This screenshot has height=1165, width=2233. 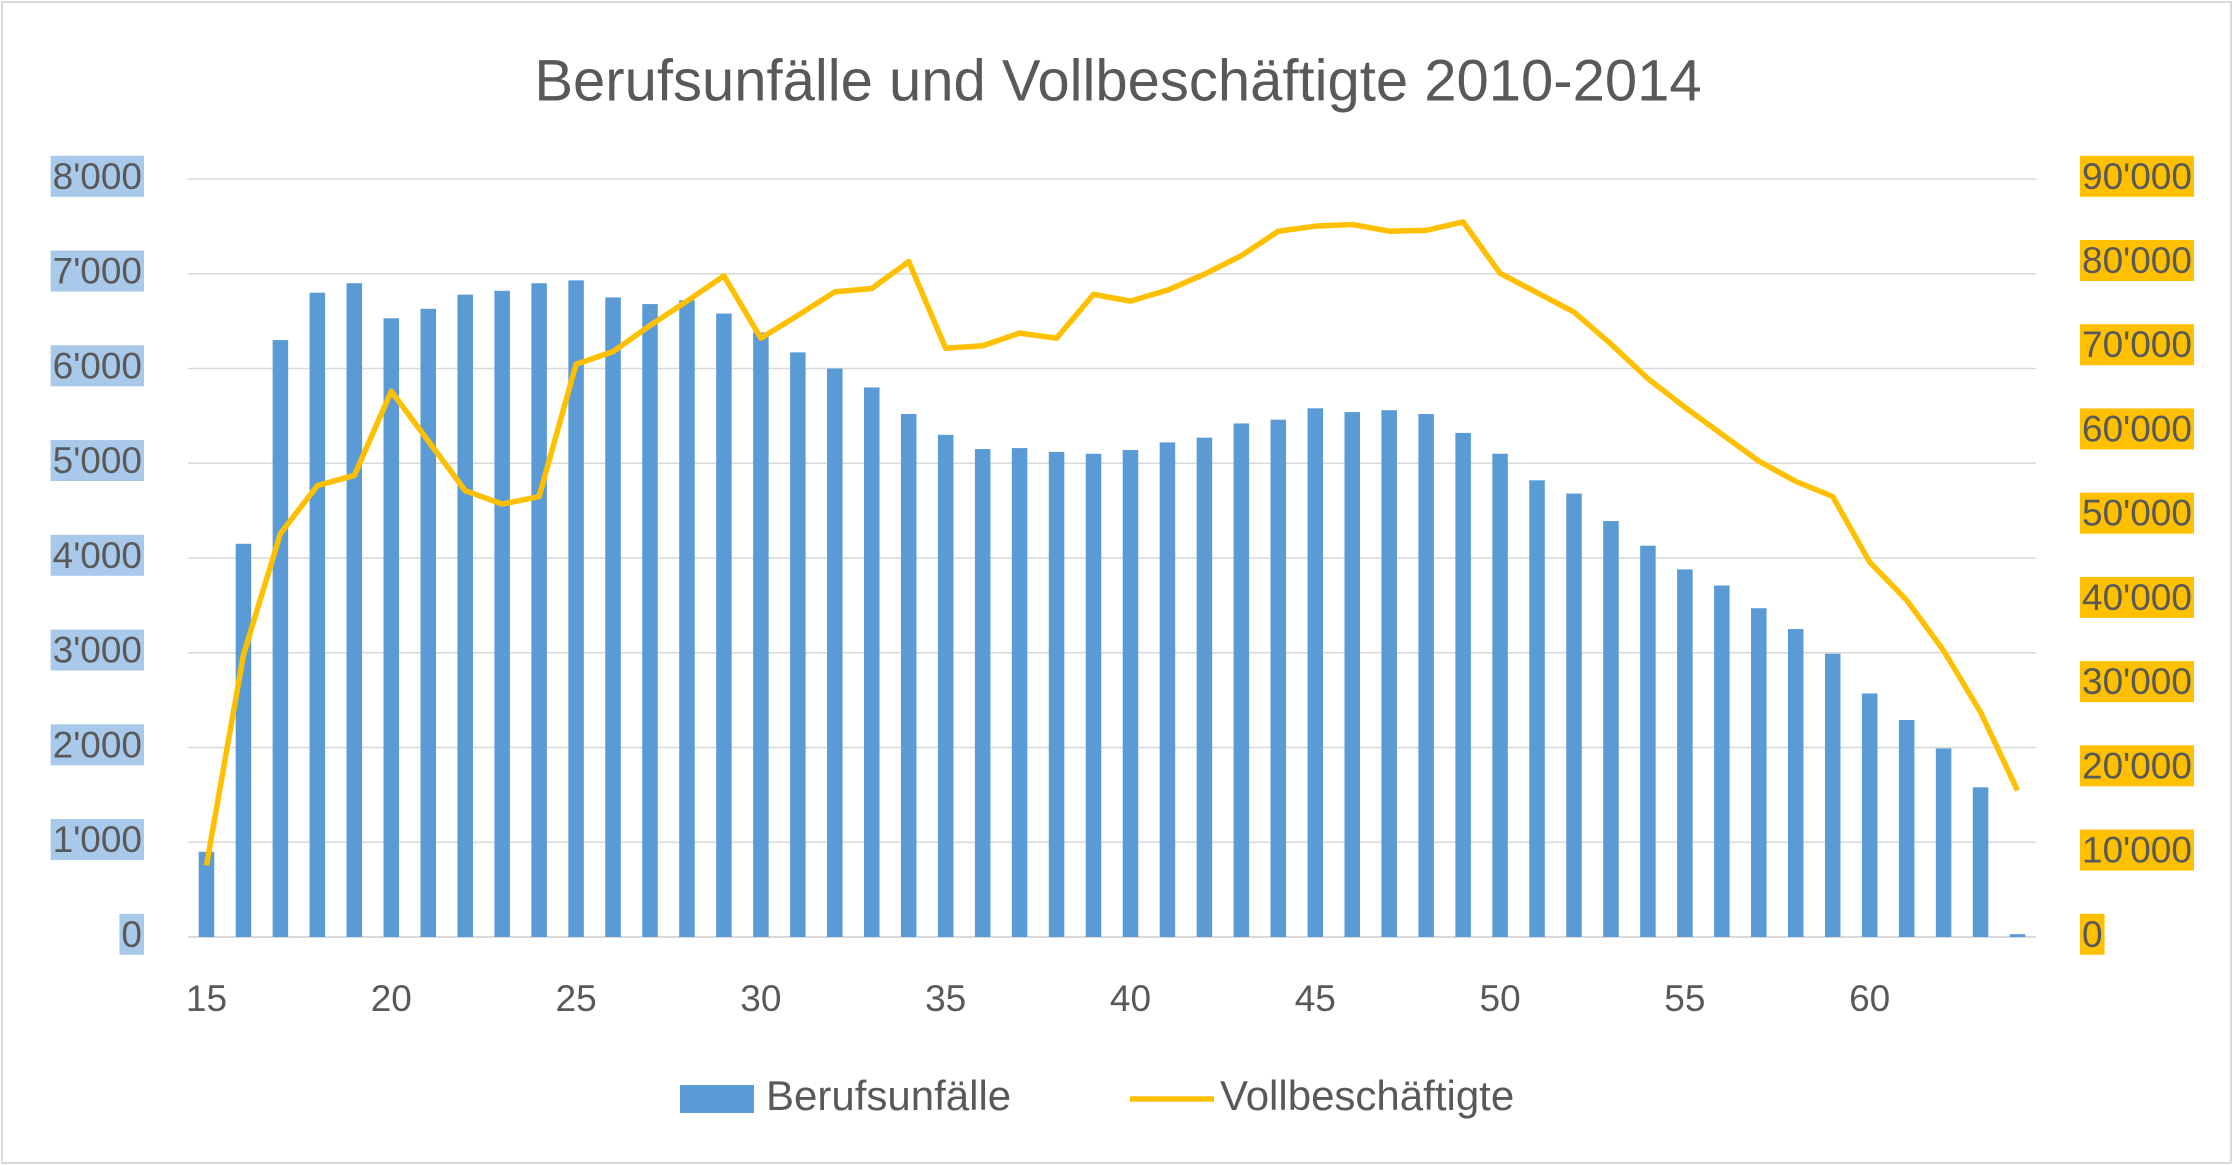 What do you see at coordinates (1367, 1095) in the screenshot?
I see `legend-label: Vollbeschäftigte` at bounding box center [1367, 1095].